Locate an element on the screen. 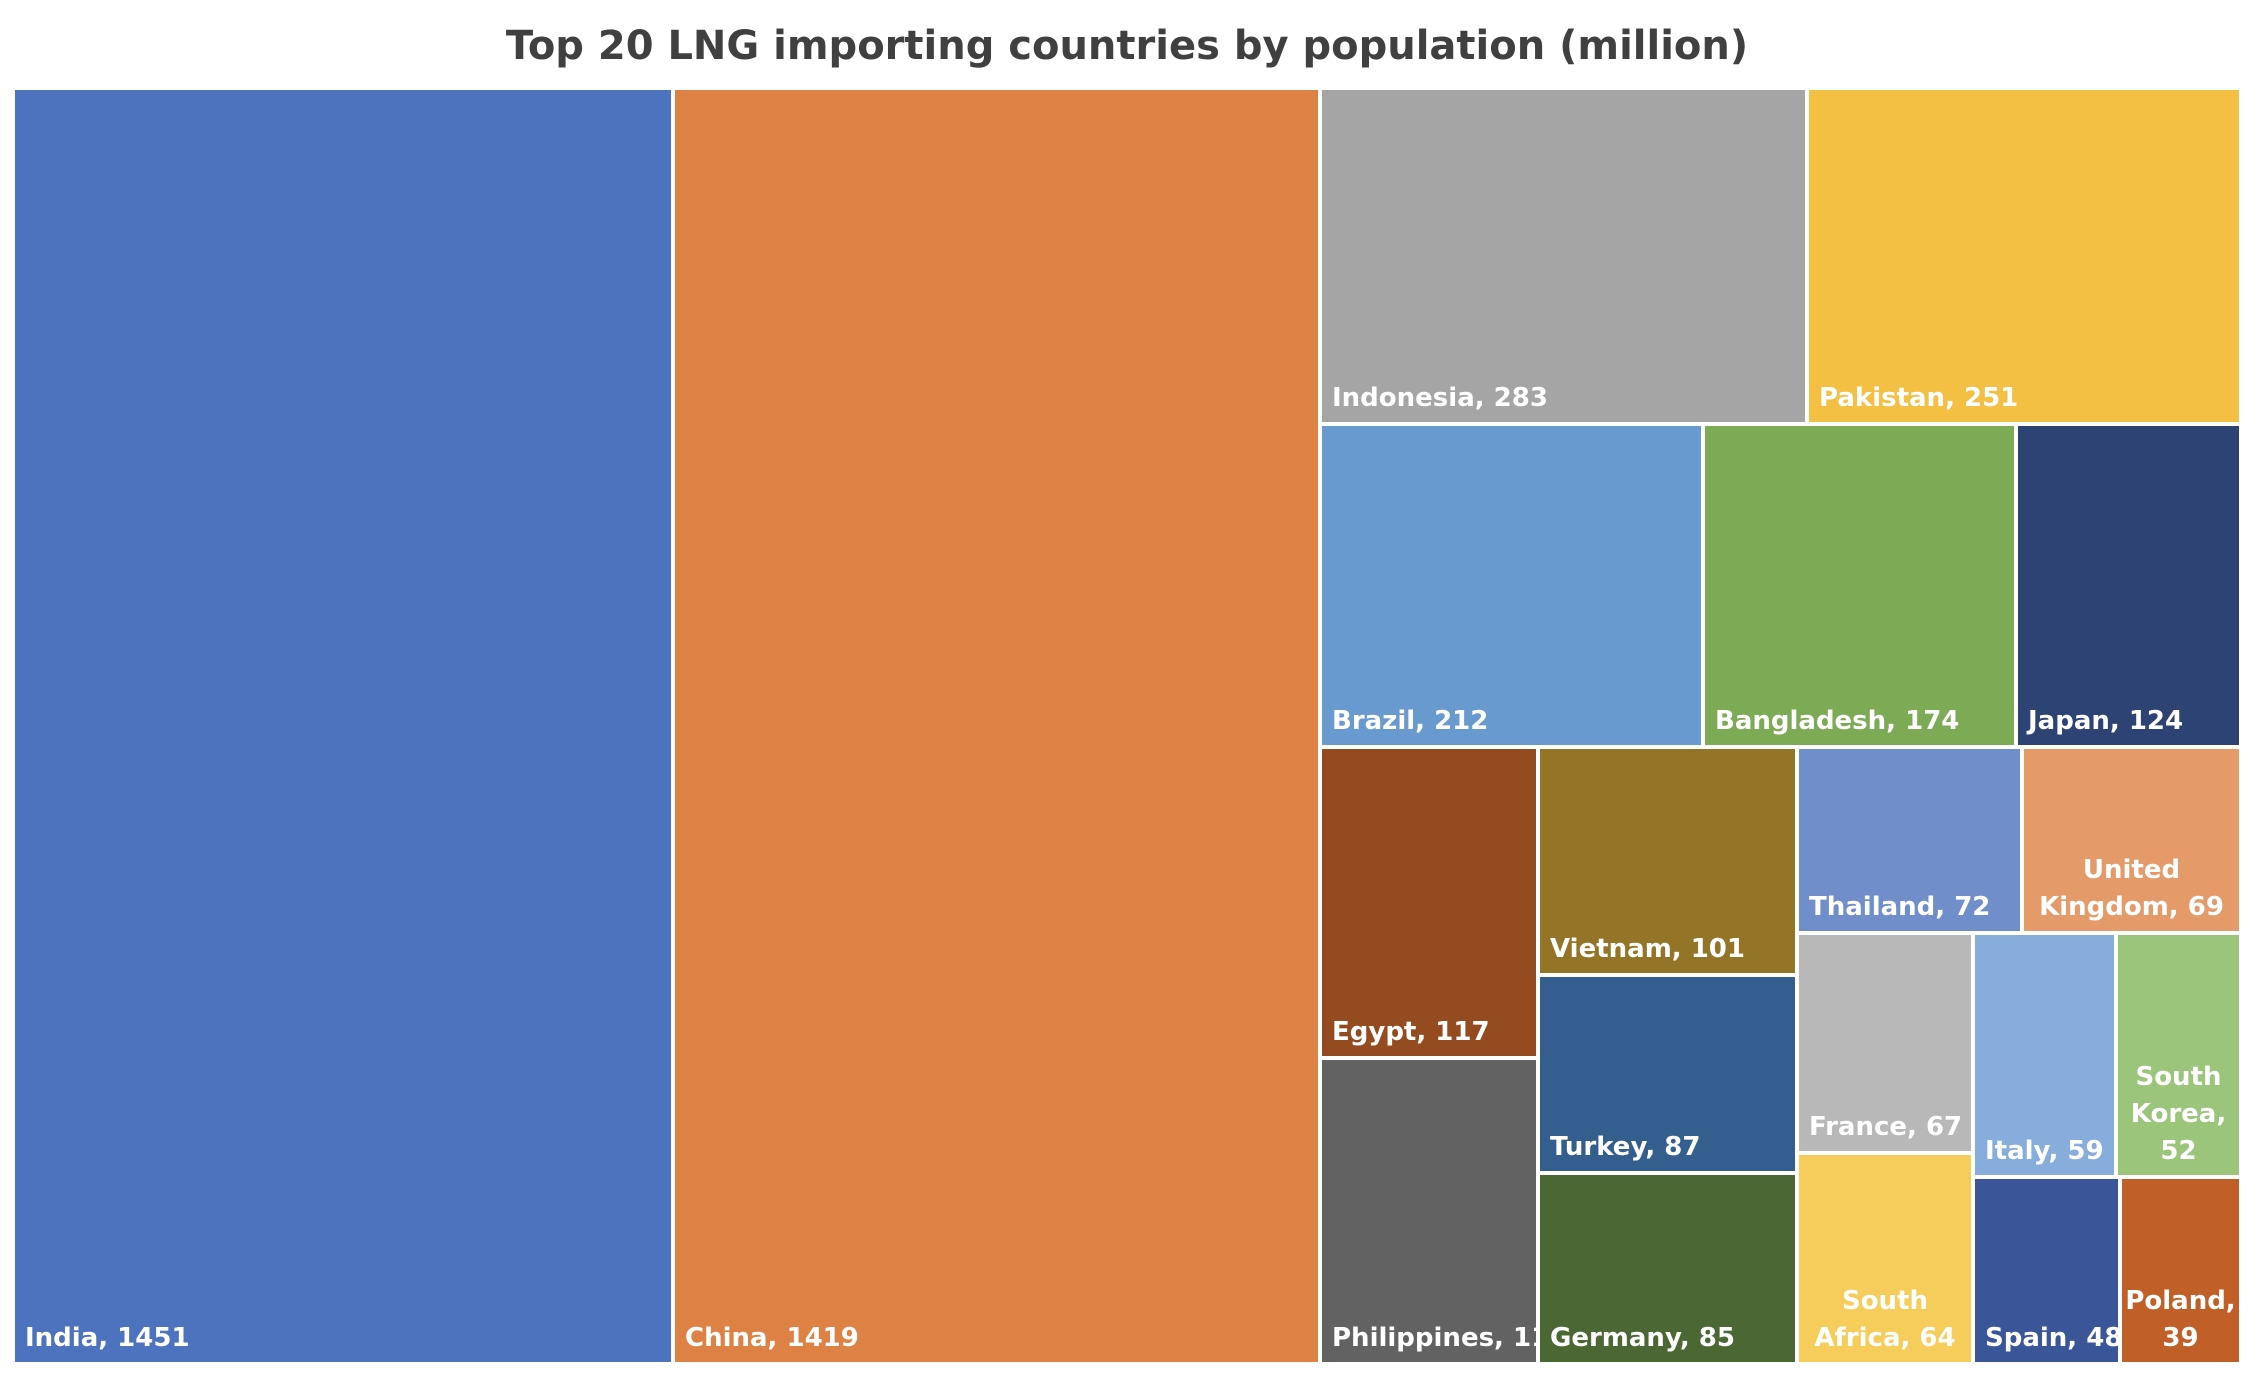 The height and width of the screenshot is (1378, 2254). tile-label-spain: Spain, 48 is located at coordinates (2053, 1338).